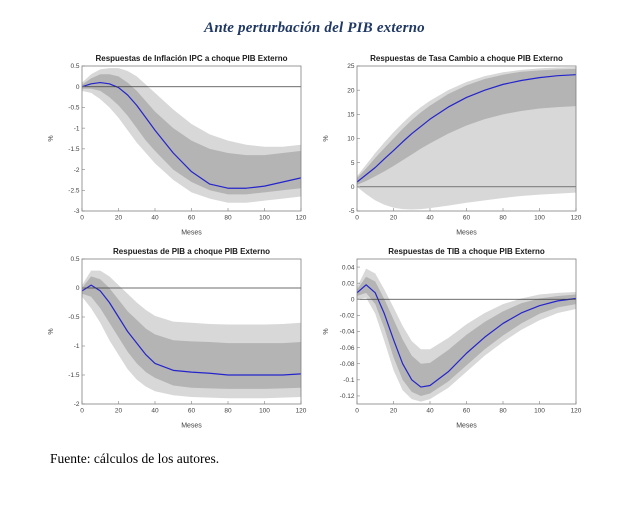  What do you see at coordinates (77, 211) in the screenshot?
I see `svg-text: -3` at bounding box center [77, 211].